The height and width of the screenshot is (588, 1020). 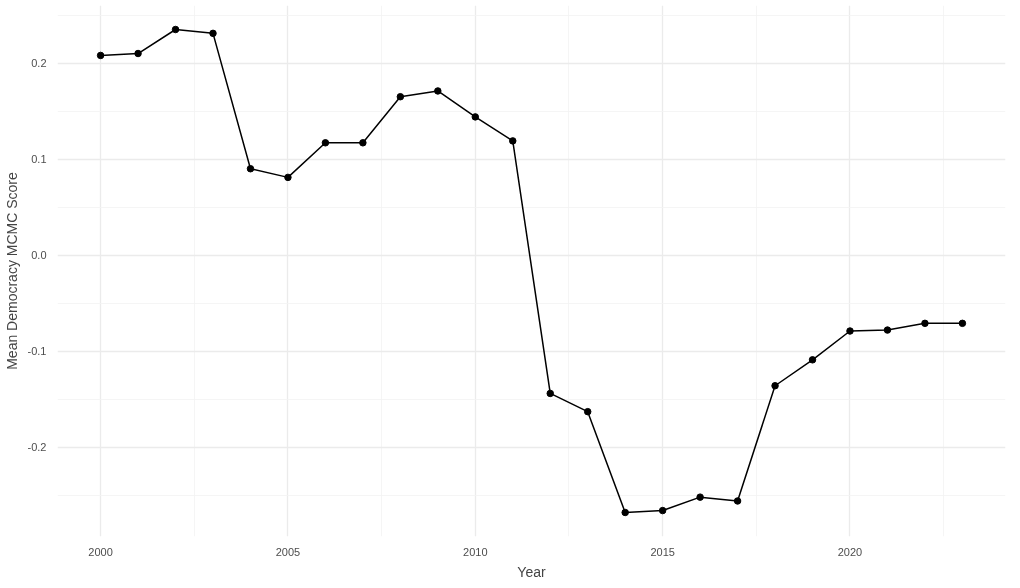 I want to click on y-tick-label: 0.2, so click(x=39, y=63).